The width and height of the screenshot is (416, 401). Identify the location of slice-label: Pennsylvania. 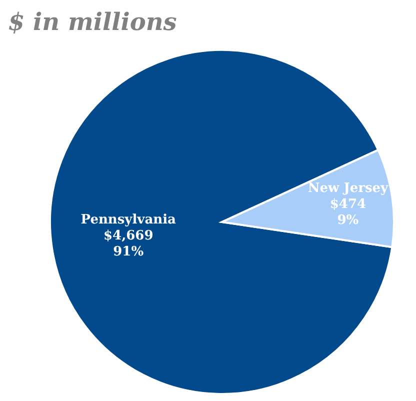
(128, 220).